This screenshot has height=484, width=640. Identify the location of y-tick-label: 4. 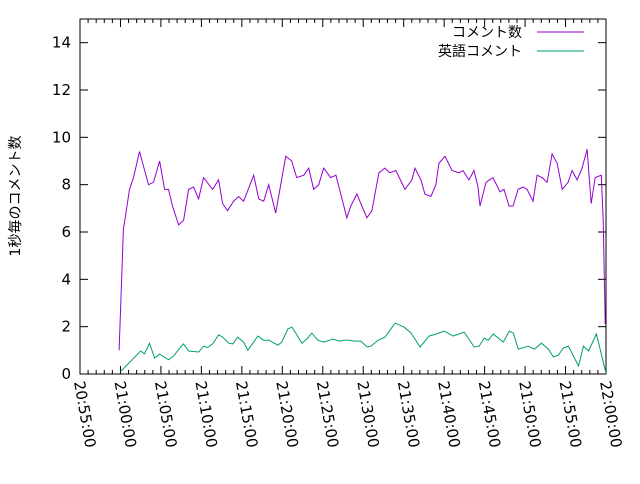
(66, 279).